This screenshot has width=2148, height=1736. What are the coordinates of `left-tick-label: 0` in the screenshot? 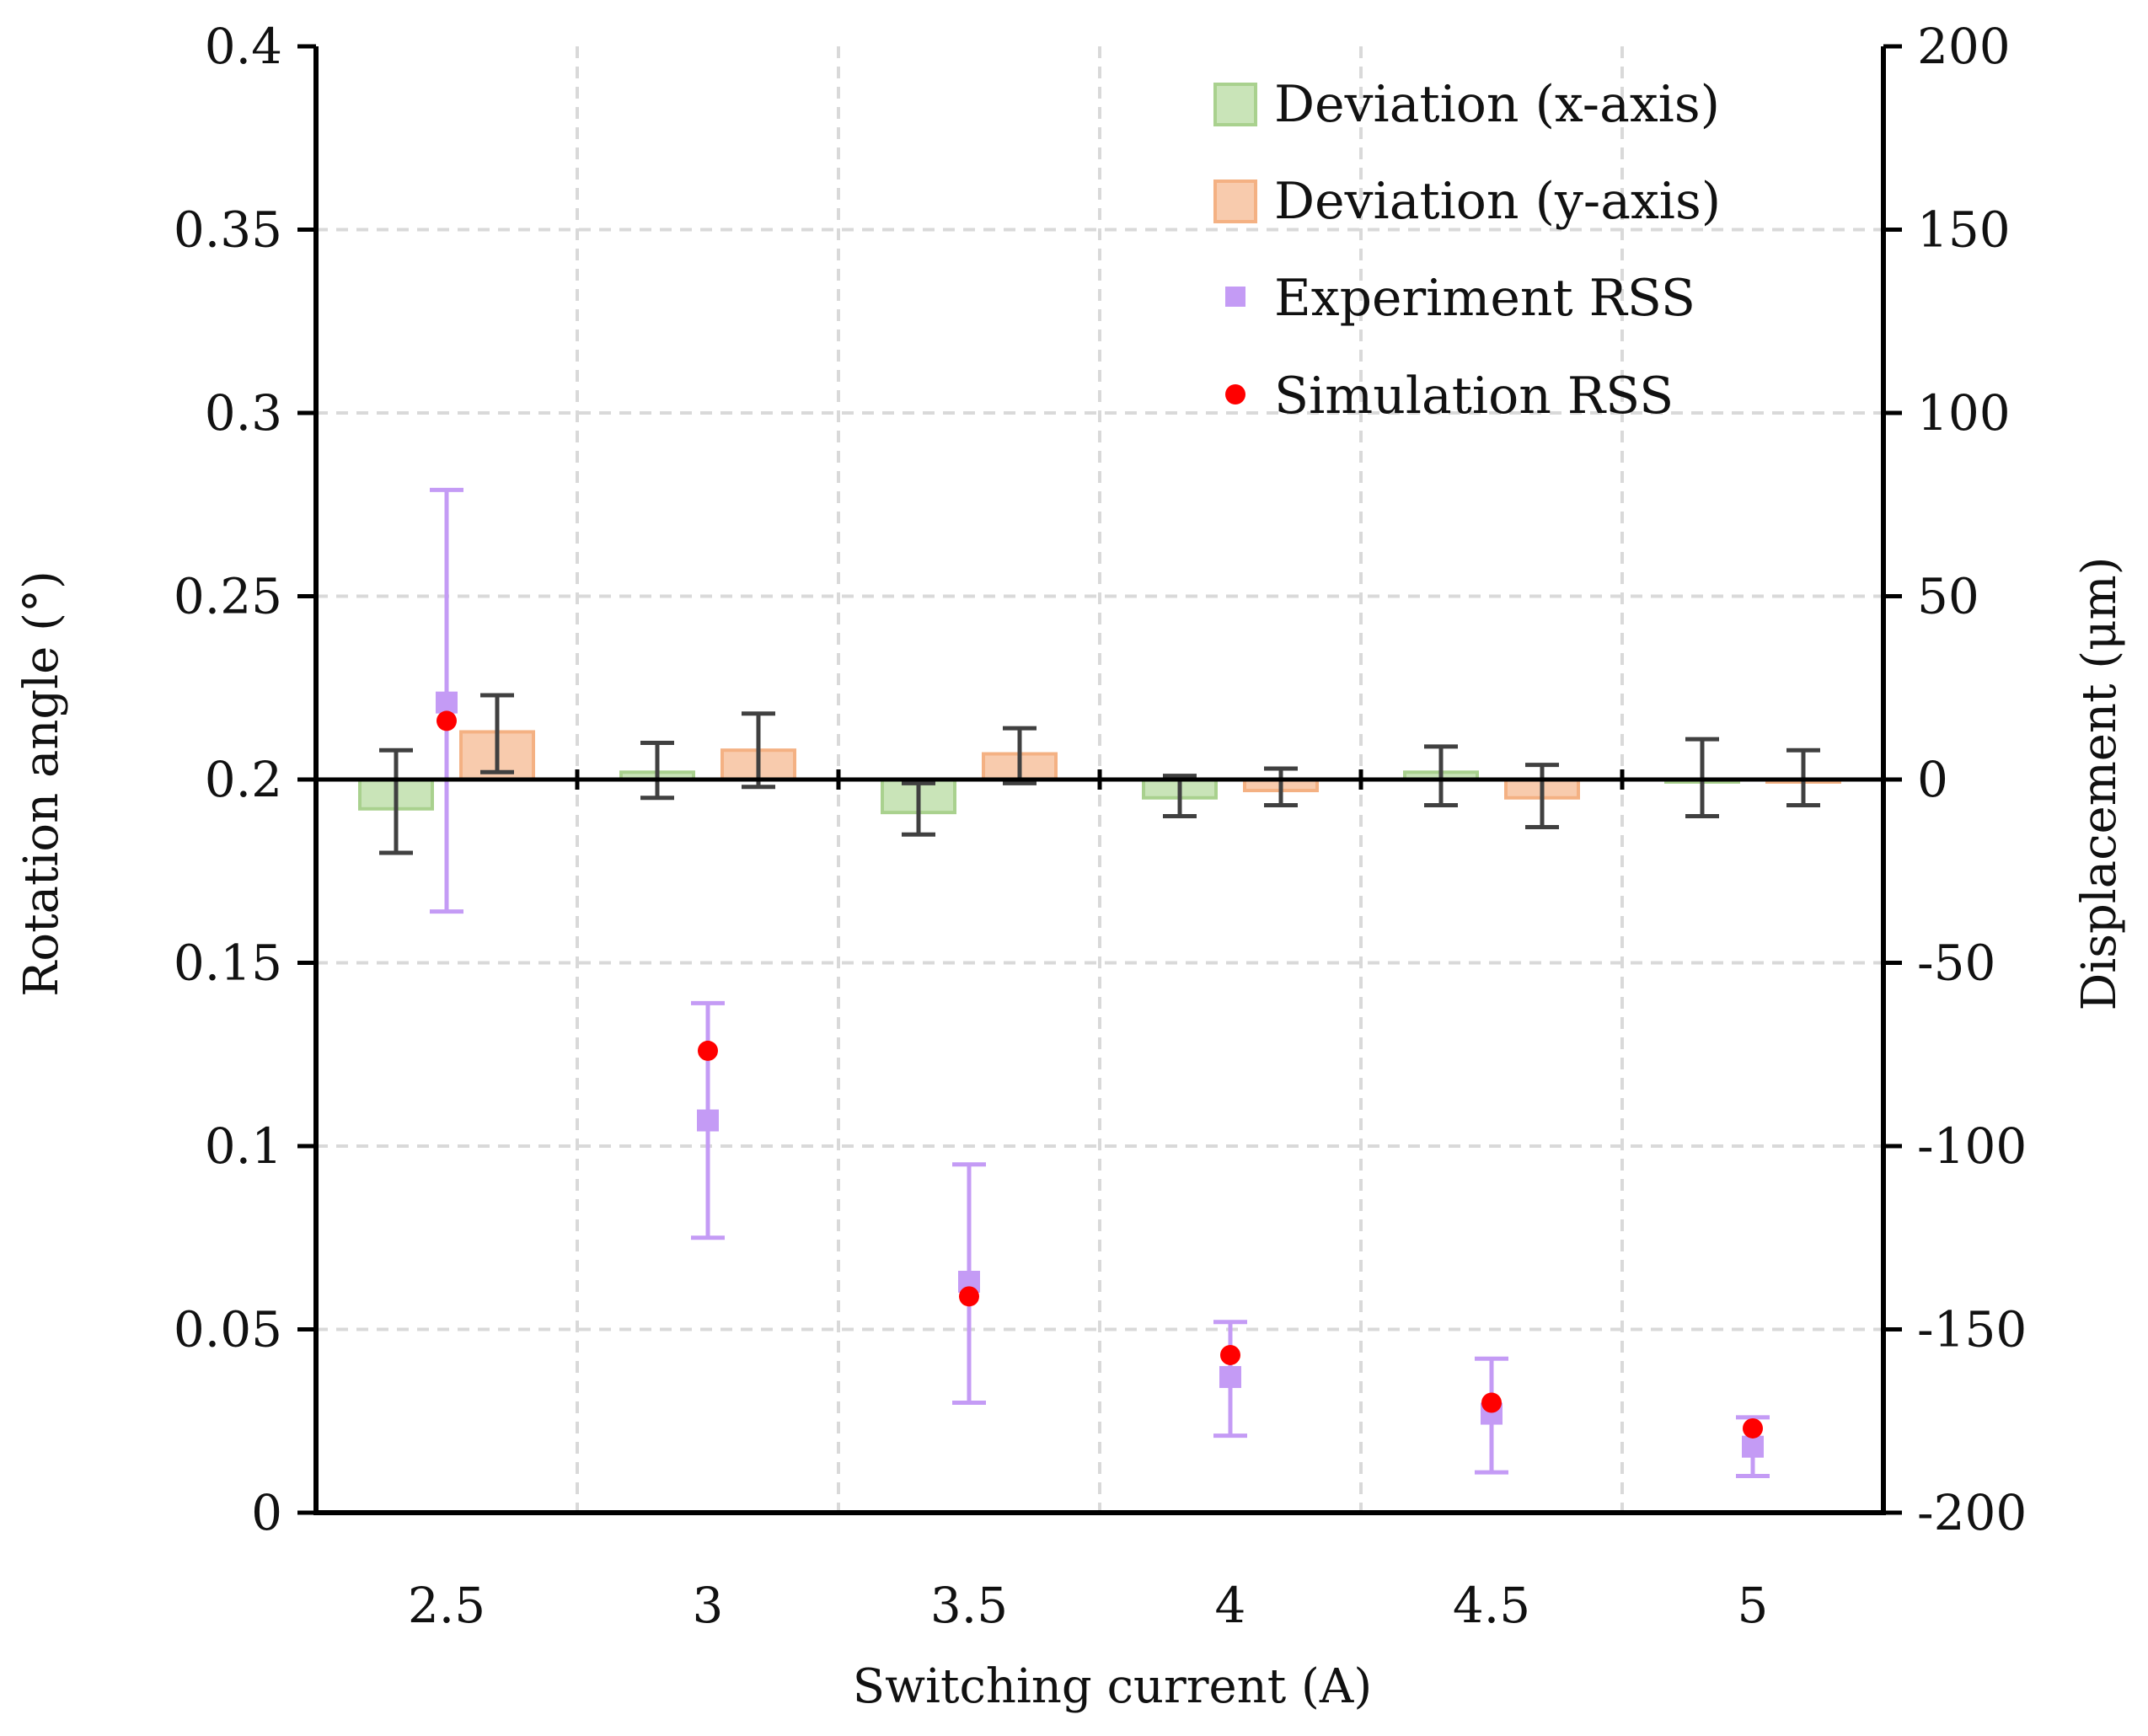 It's located at (266, 1512).